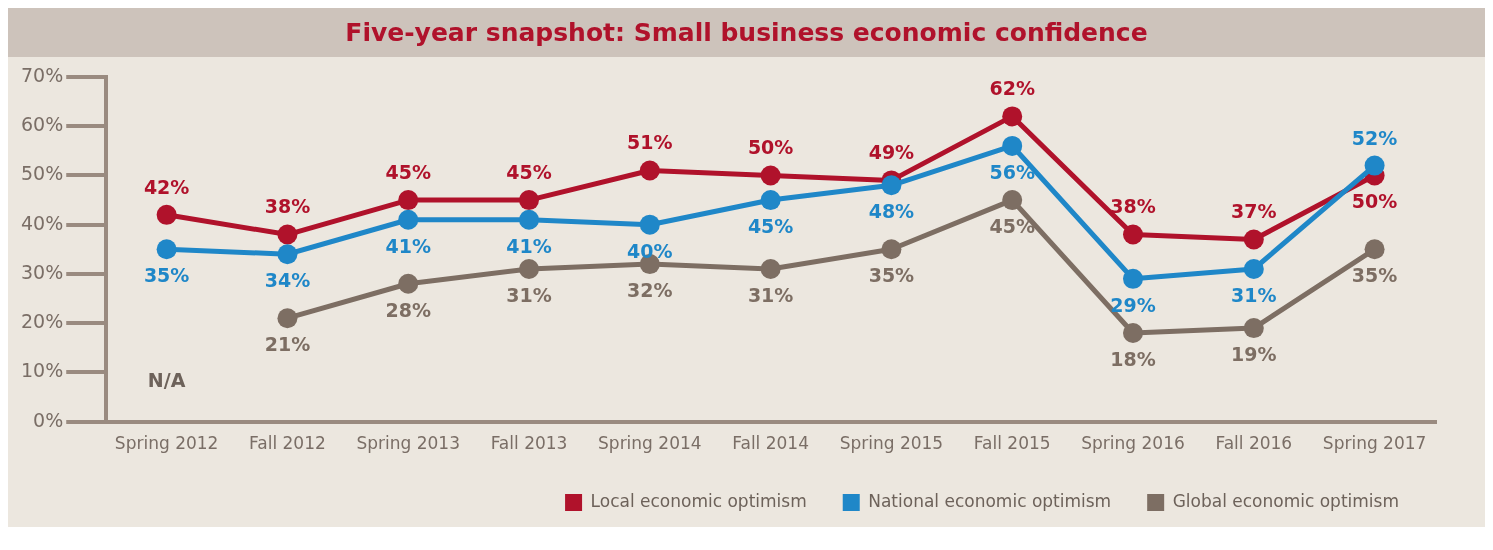  What do you see at coordinates (166, 186) in the screenshot?
I see `data-label: 42%` at bounding box center [166, 186].